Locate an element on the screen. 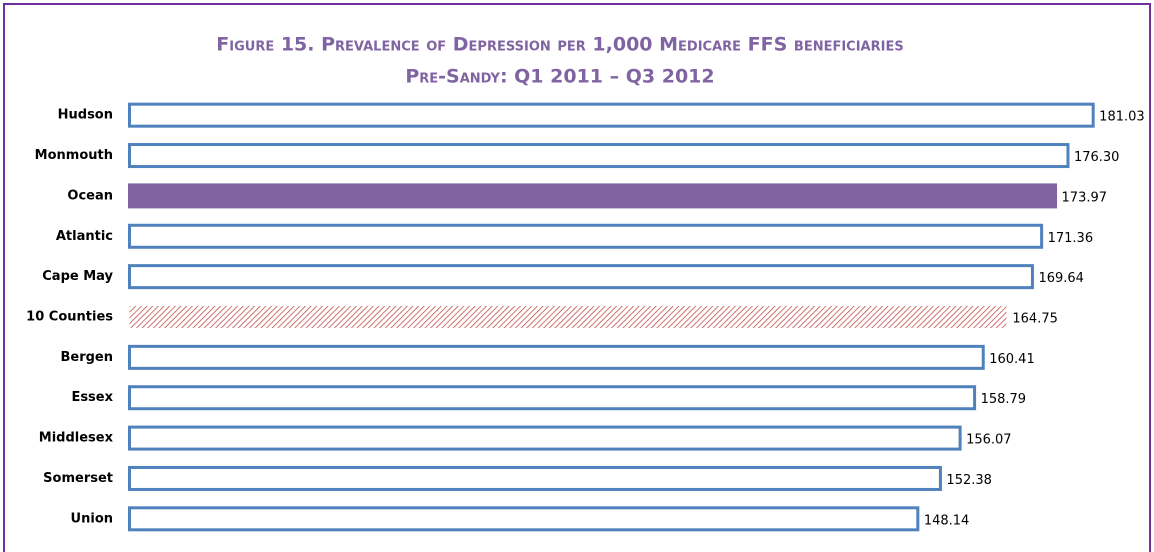 Image resolution: width=1154 pixels, height=552 pixels. y-tick-label: Hudson is located at coordinates (85, 115).